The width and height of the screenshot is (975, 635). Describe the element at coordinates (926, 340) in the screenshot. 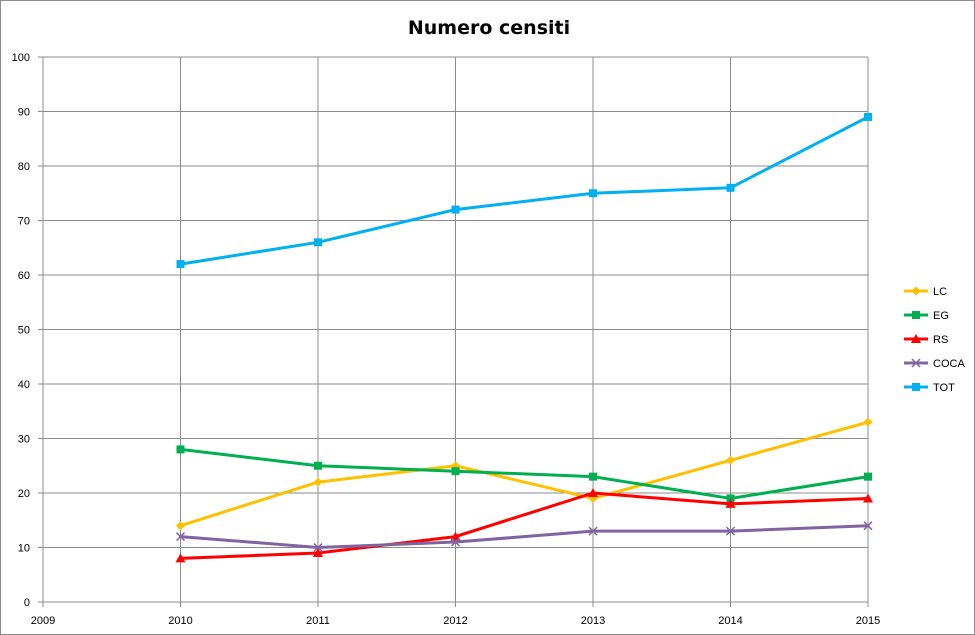

I see `legend-item-rs: RS` at that location.